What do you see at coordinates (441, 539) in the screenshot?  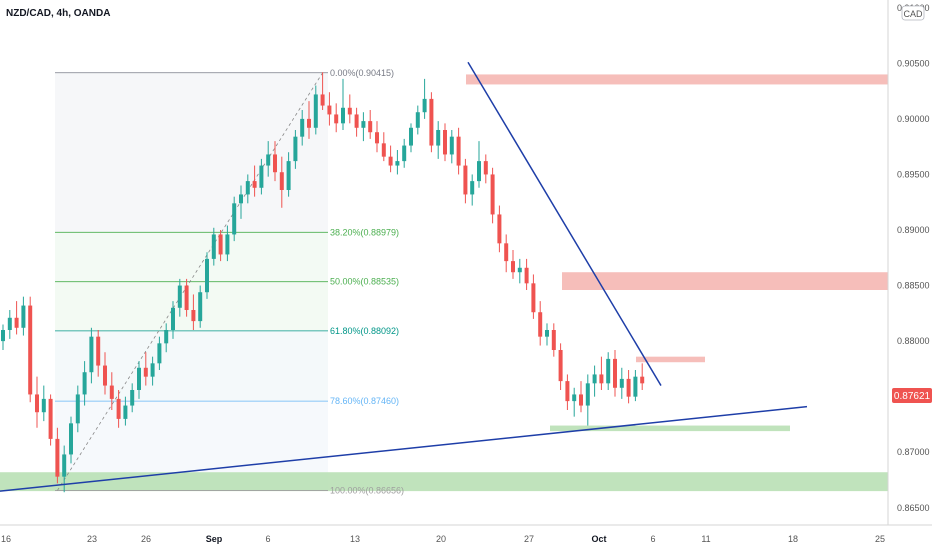 I see `time-tick-label: 20` at bounding box center [441, 539].